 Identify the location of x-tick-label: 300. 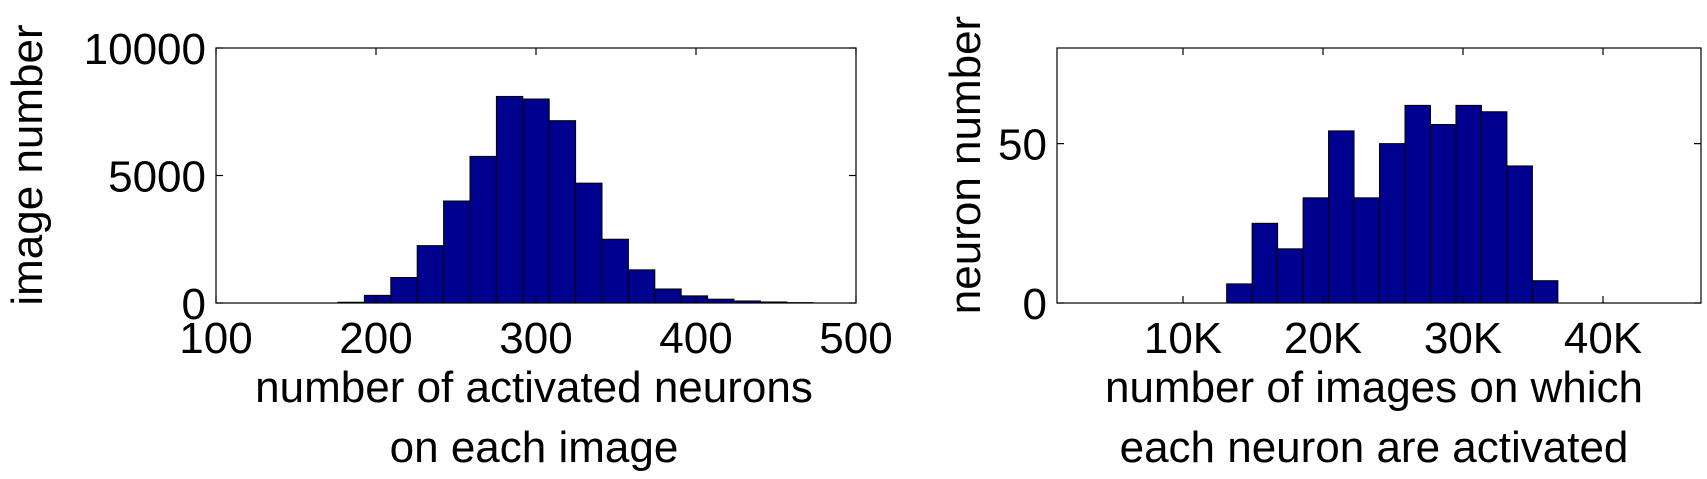
(535, 338).